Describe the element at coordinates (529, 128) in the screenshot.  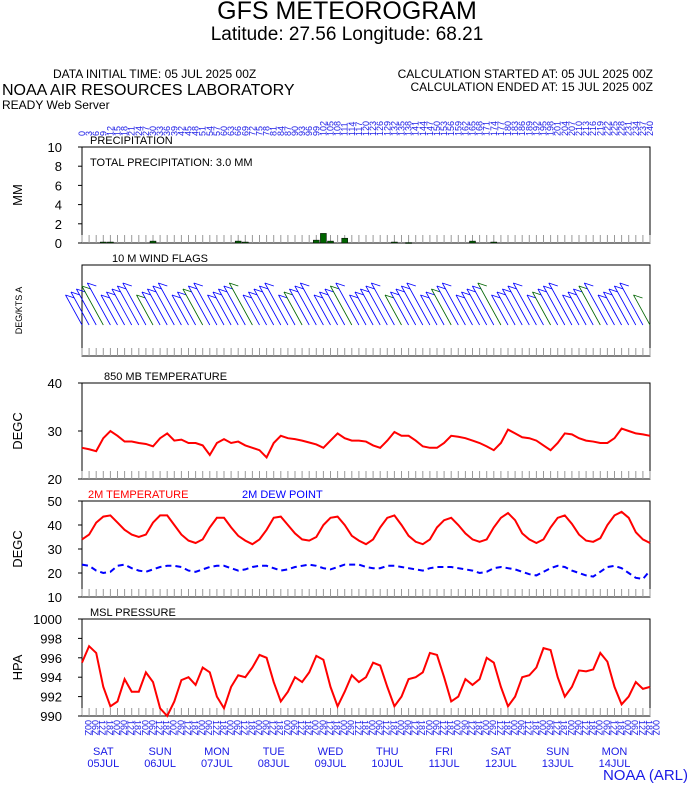
I see `top-hour-label: 189` at that location.